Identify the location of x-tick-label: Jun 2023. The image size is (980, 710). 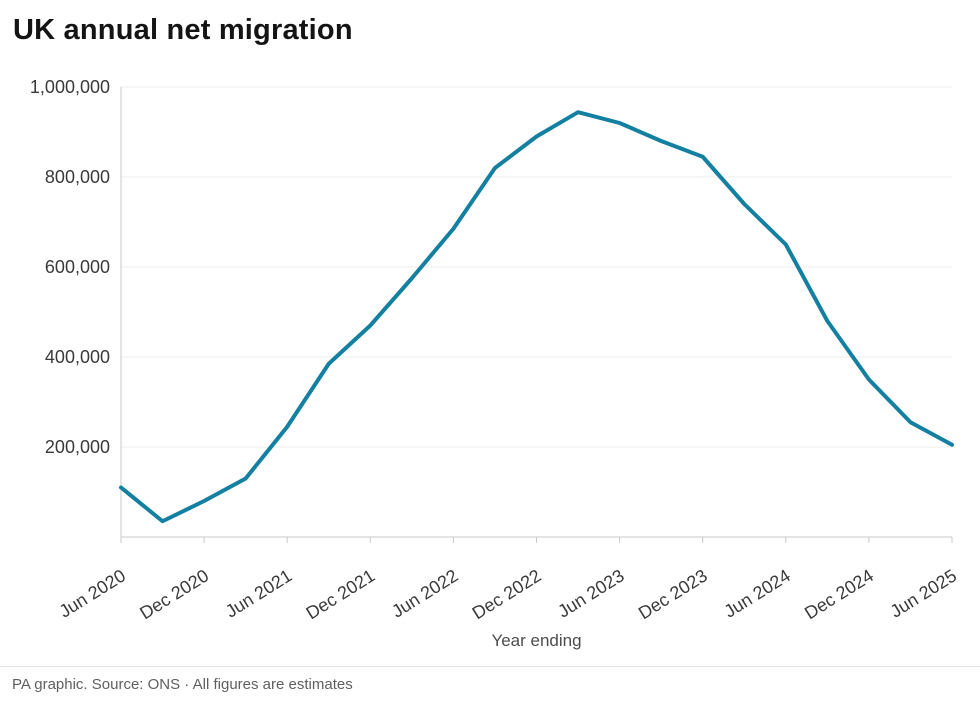
(590, 593).